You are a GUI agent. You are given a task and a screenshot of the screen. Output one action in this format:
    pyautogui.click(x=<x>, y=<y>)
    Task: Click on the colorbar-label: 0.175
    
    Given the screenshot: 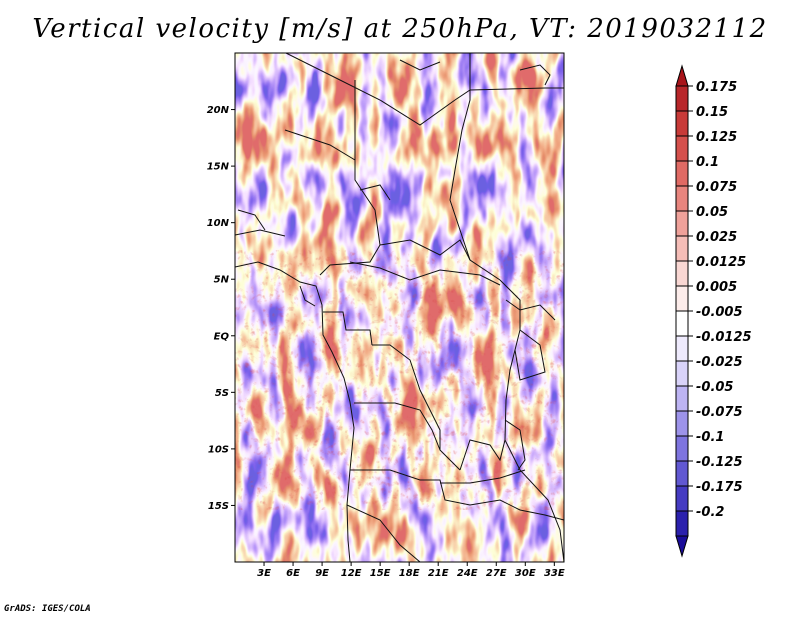 What is the action you would take?
    pyautogui.click(x=716, y=87)
    